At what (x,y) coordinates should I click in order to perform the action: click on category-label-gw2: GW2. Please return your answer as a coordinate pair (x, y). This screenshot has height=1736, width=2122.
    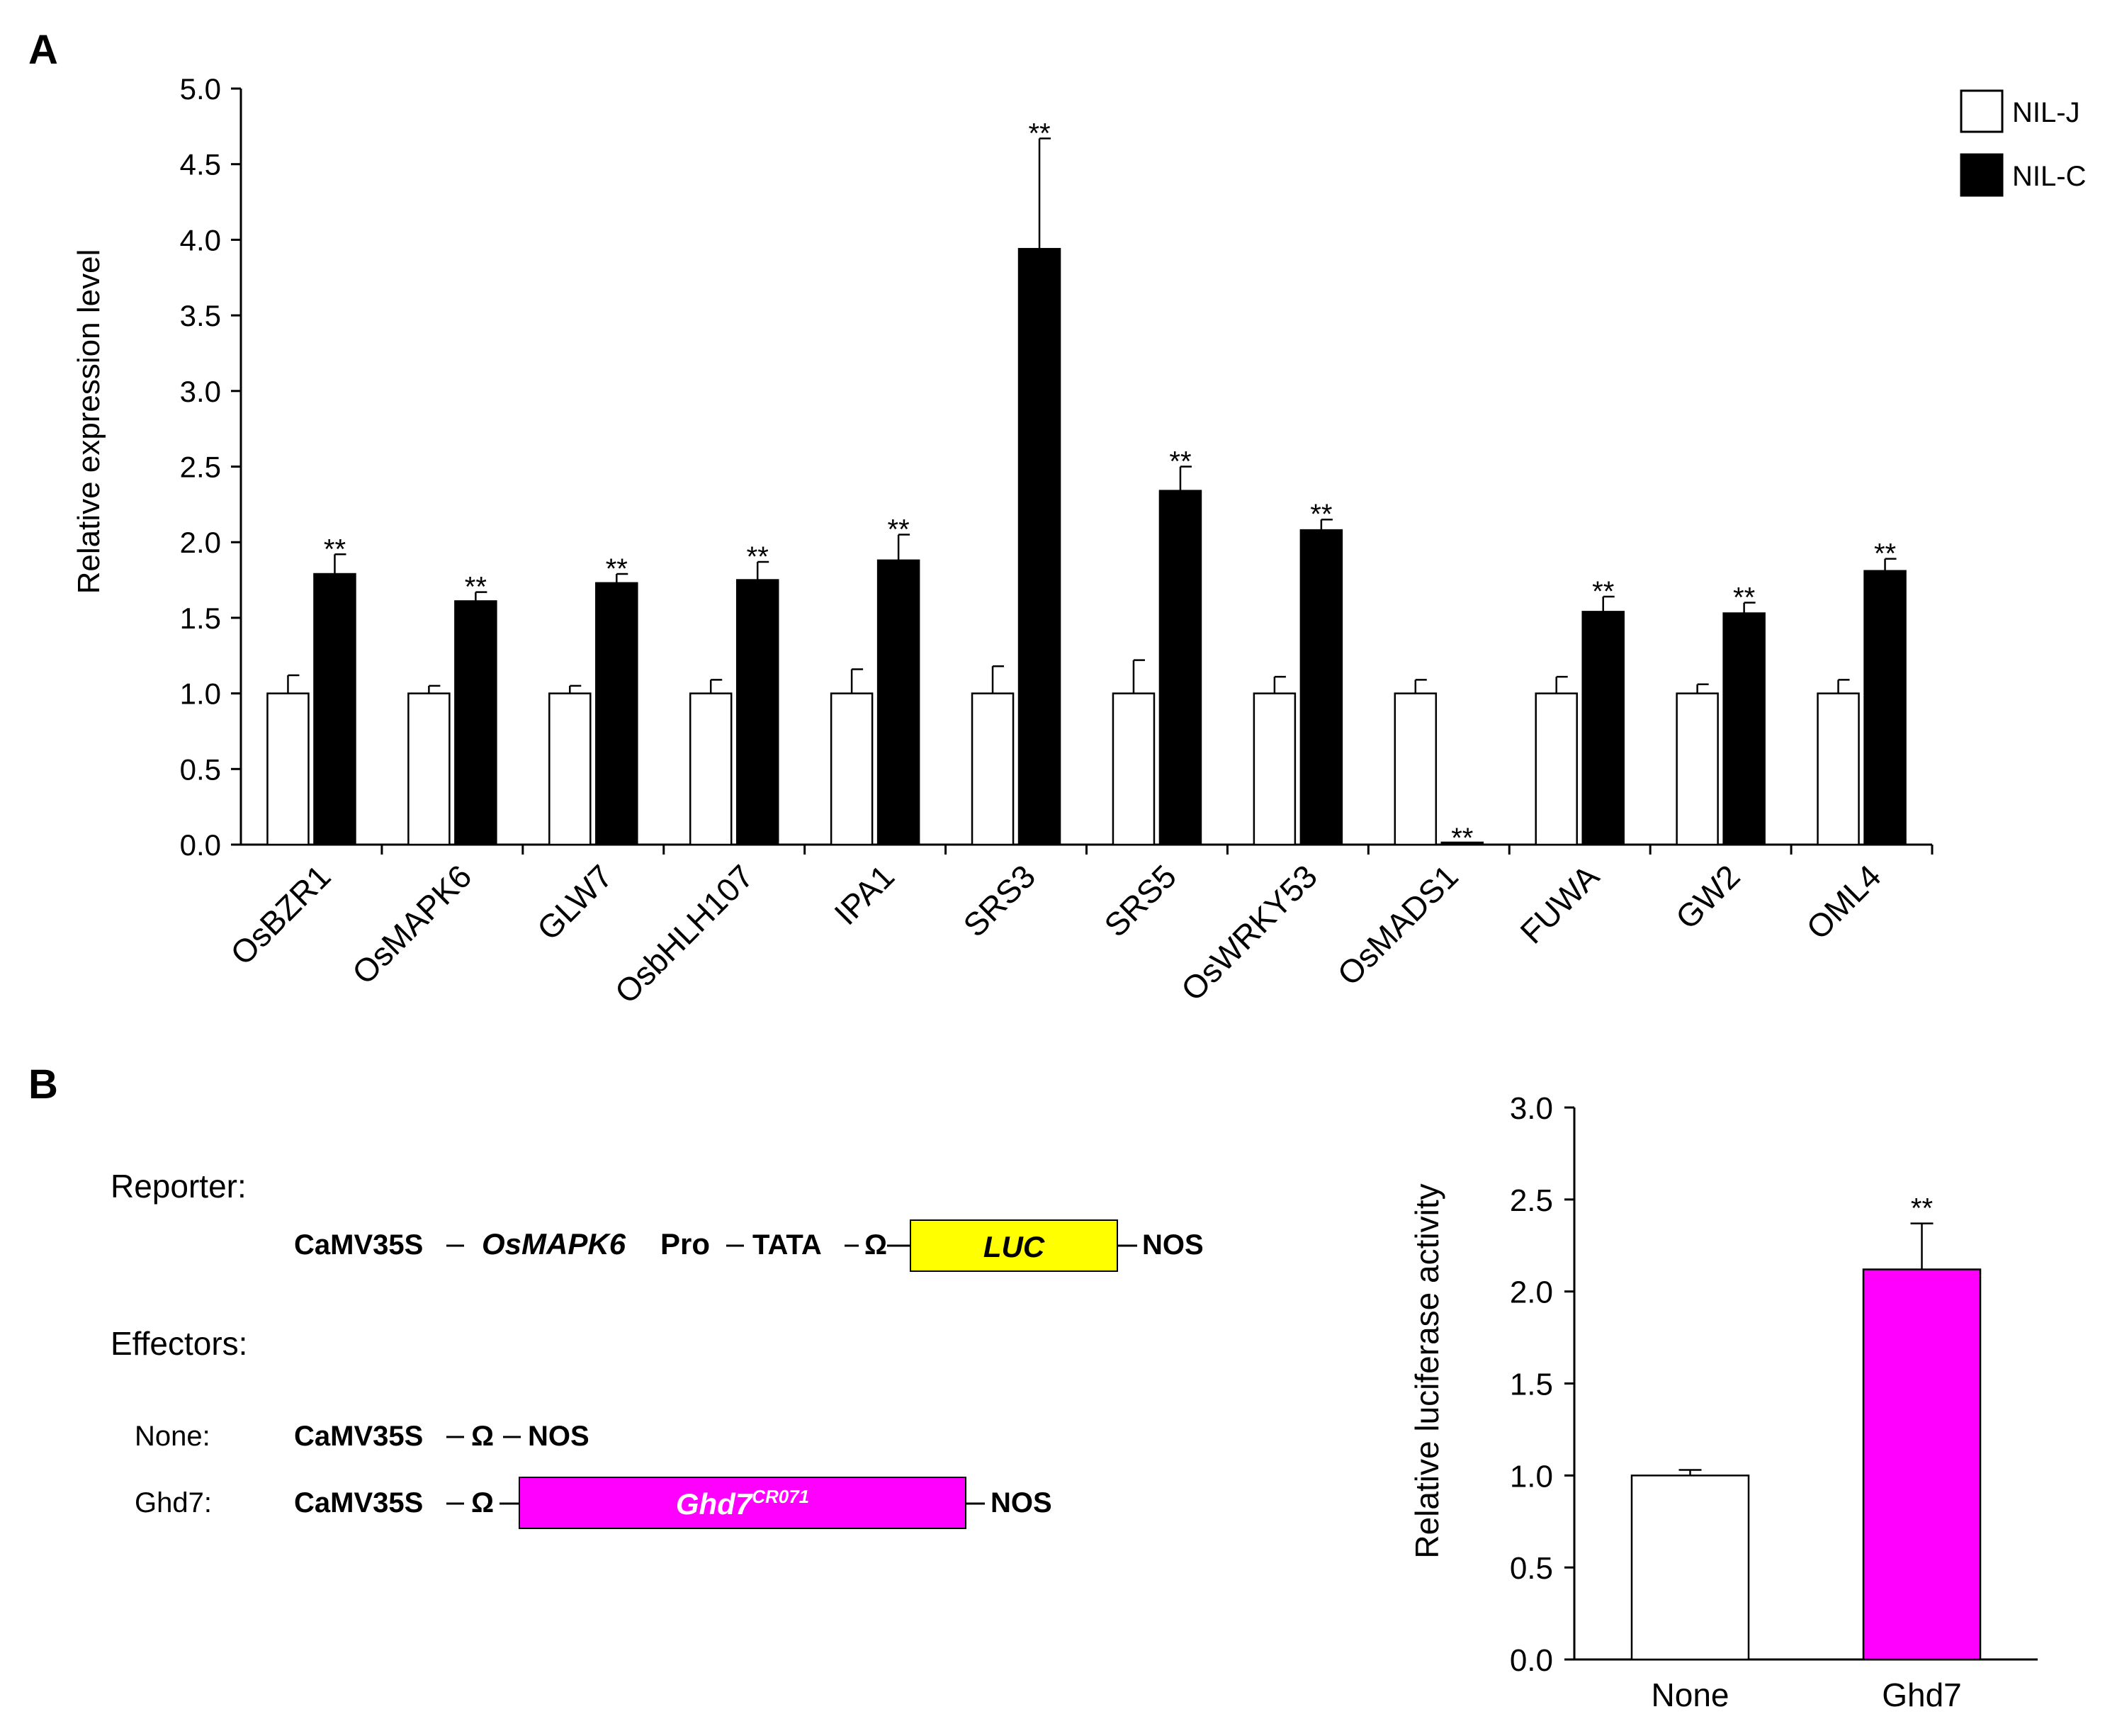
    Looking at the image, I should click on (1708, 896).